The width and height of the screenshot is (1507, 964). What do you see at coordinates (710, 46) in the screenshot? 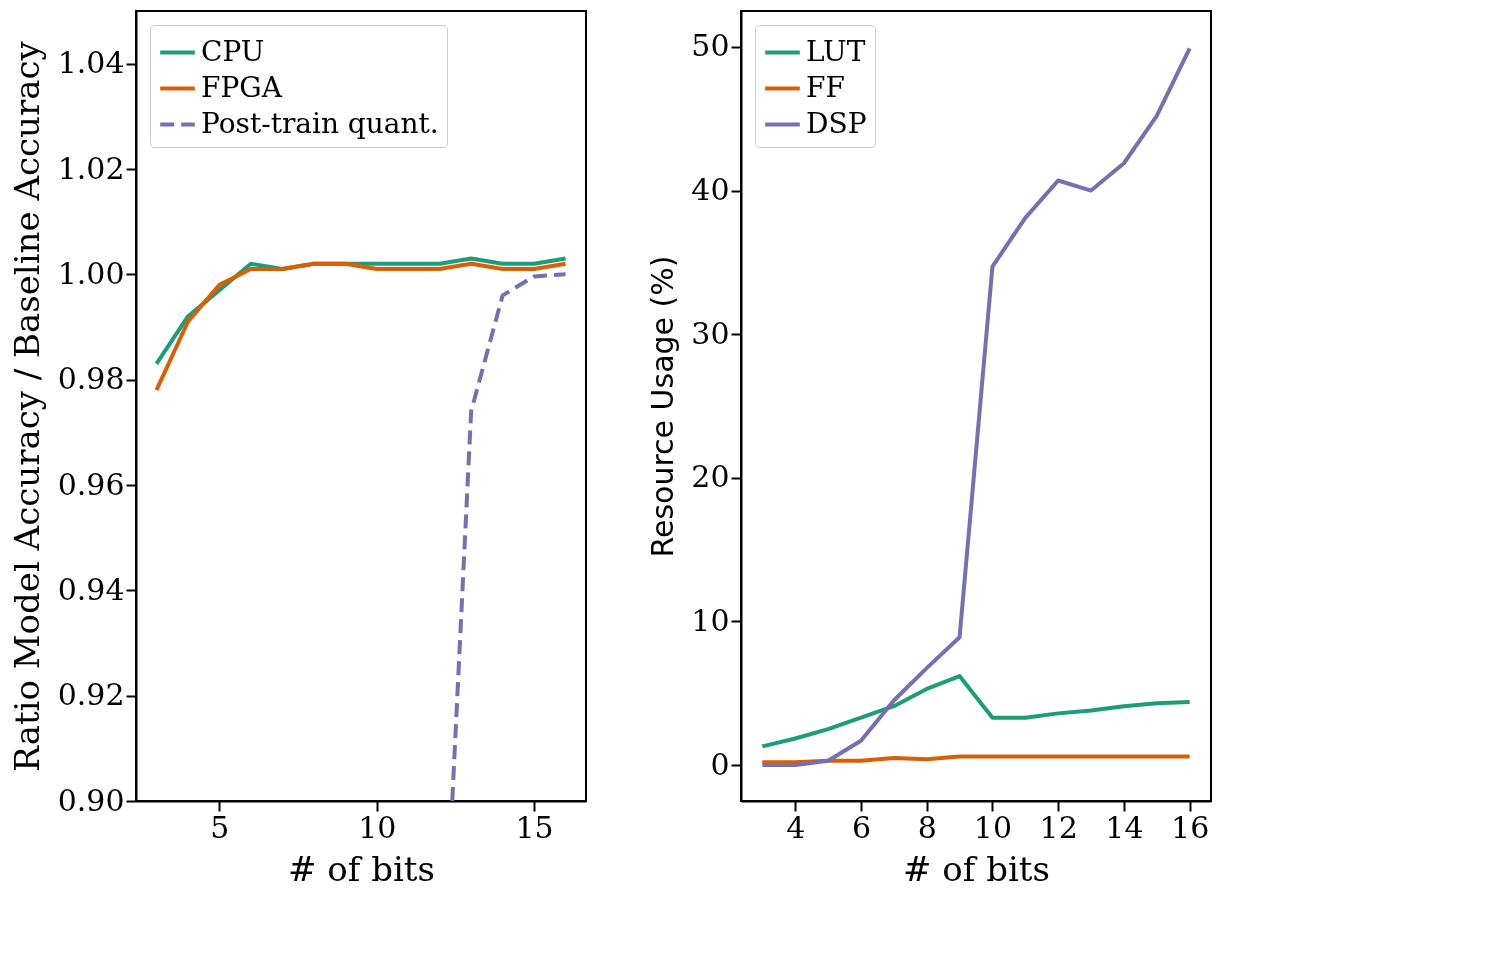
I see `y-tick-label: 50` at bounding box center [710, 46].